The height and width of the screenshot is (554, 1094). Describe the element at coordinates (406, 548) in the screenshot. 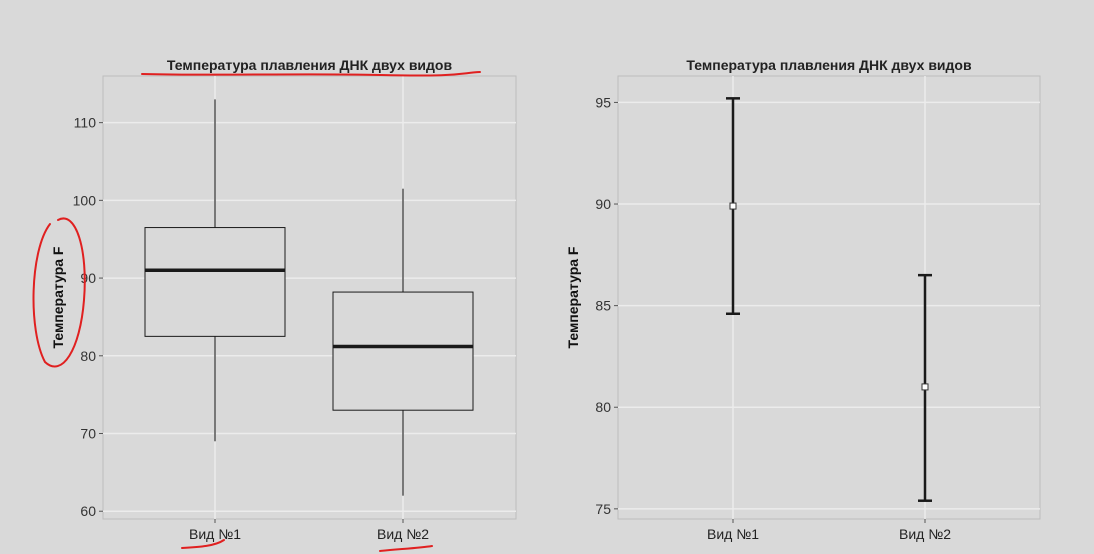

I see `xtick2-underline` at that location.